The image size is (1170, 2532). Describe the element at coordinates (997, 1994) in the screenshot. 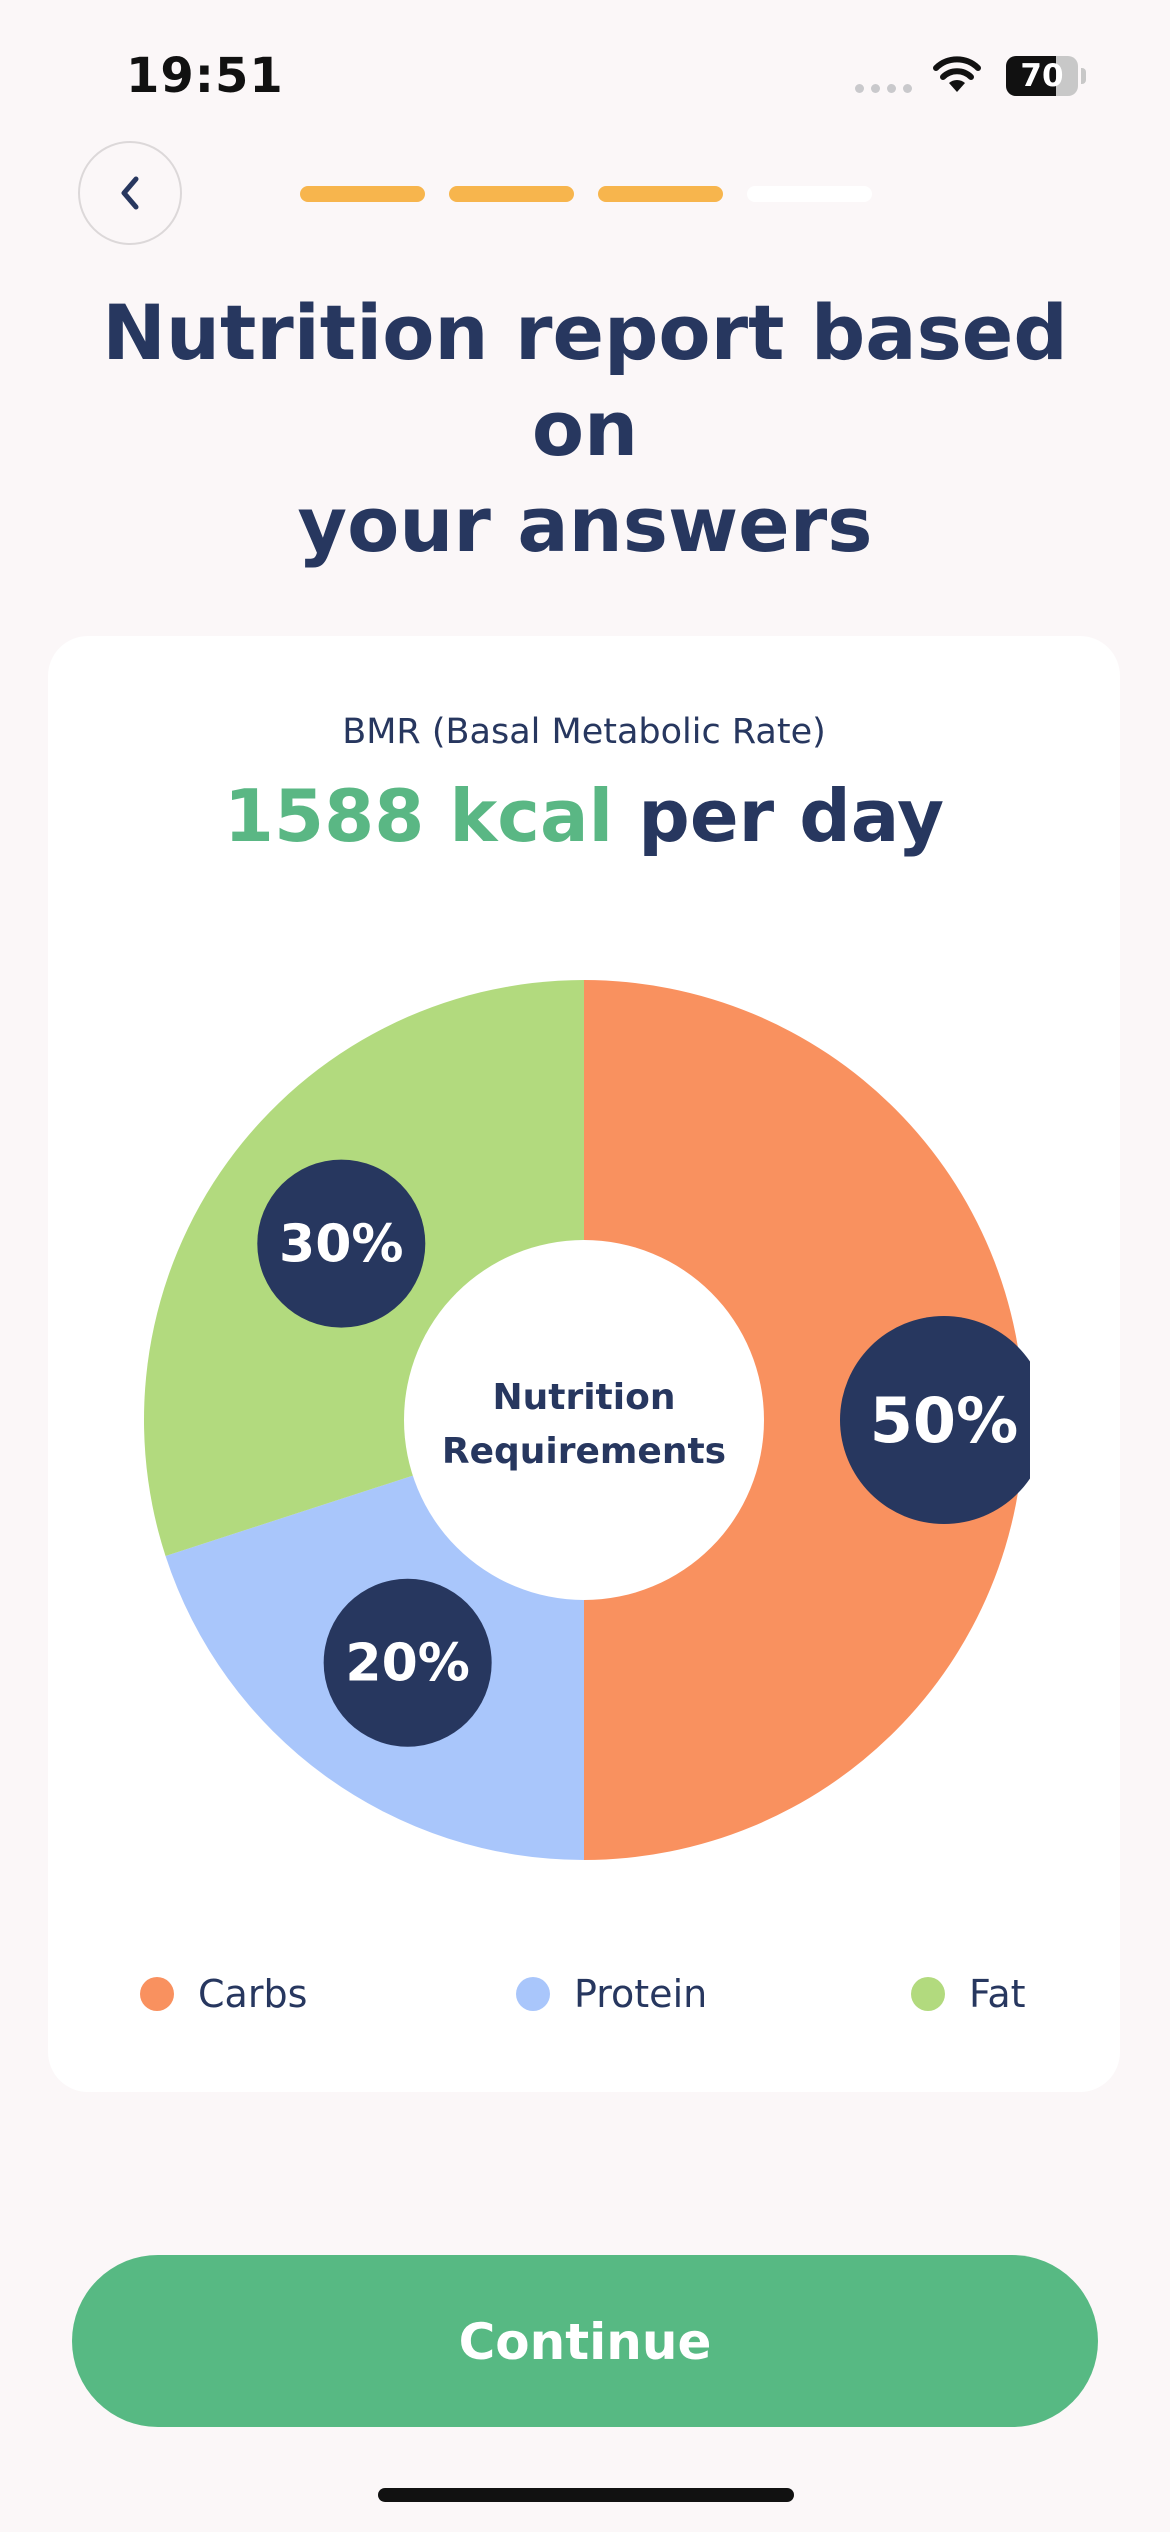

I see `legend-label: Fat` at that location.